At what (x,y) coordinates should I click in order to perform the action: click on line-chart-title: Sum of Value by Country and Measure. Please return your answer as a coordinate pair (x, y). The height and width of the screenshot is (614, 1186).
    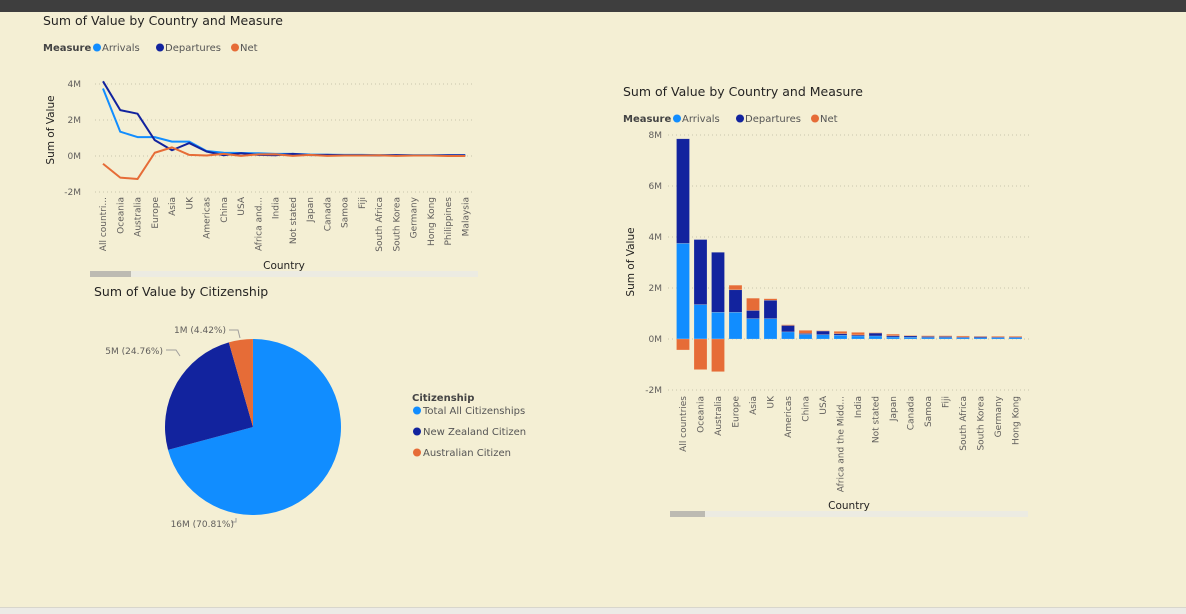
    Looking at the image, I should click on (163, 20).